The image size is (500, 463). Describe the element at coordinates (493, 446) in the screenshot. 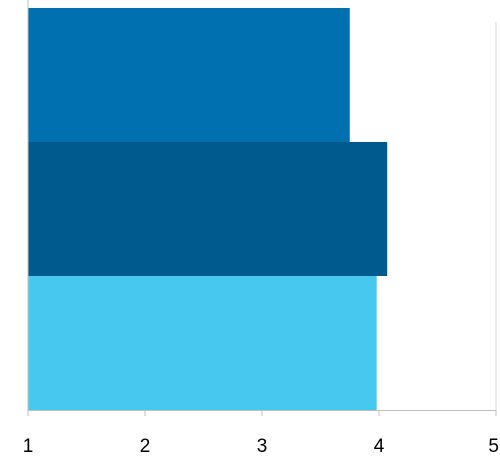

I see `x-tick-label-5: 5` at that location.